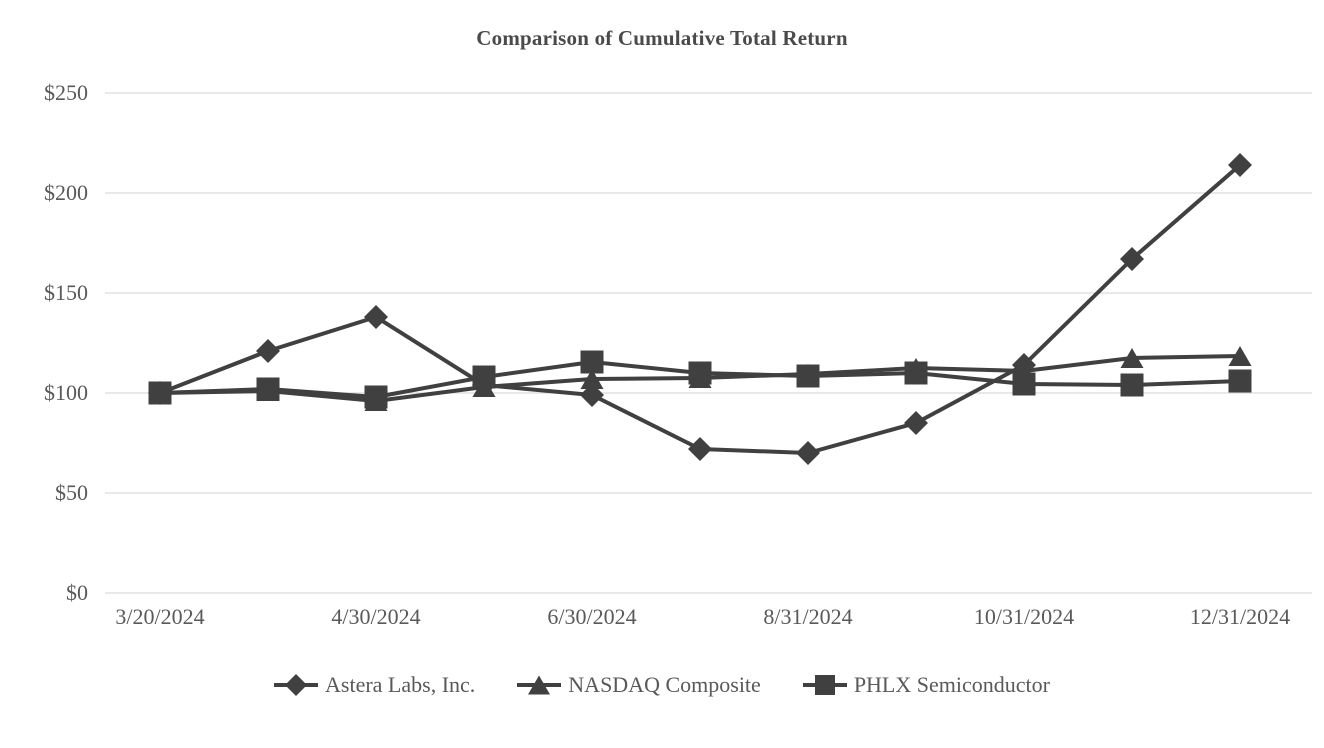 The height and width of the screenshot is (748, 1324). I want to click on legend-item-square: PHLX Semiconductor, so click(926, 685).